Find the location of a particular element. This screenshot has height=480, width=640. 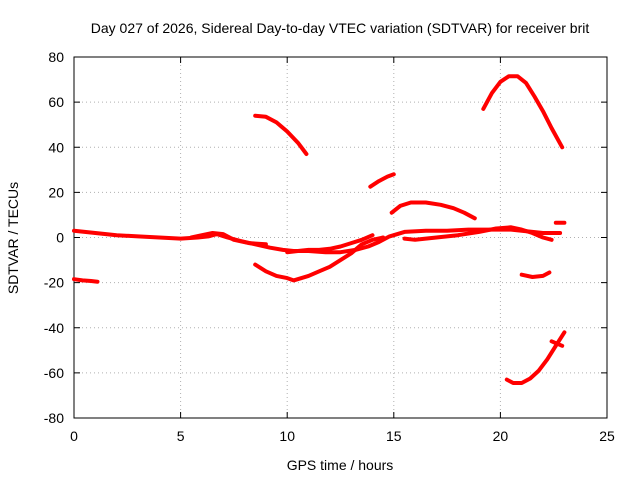

x-tick-label: 5 is located at coordinates (181, 436).